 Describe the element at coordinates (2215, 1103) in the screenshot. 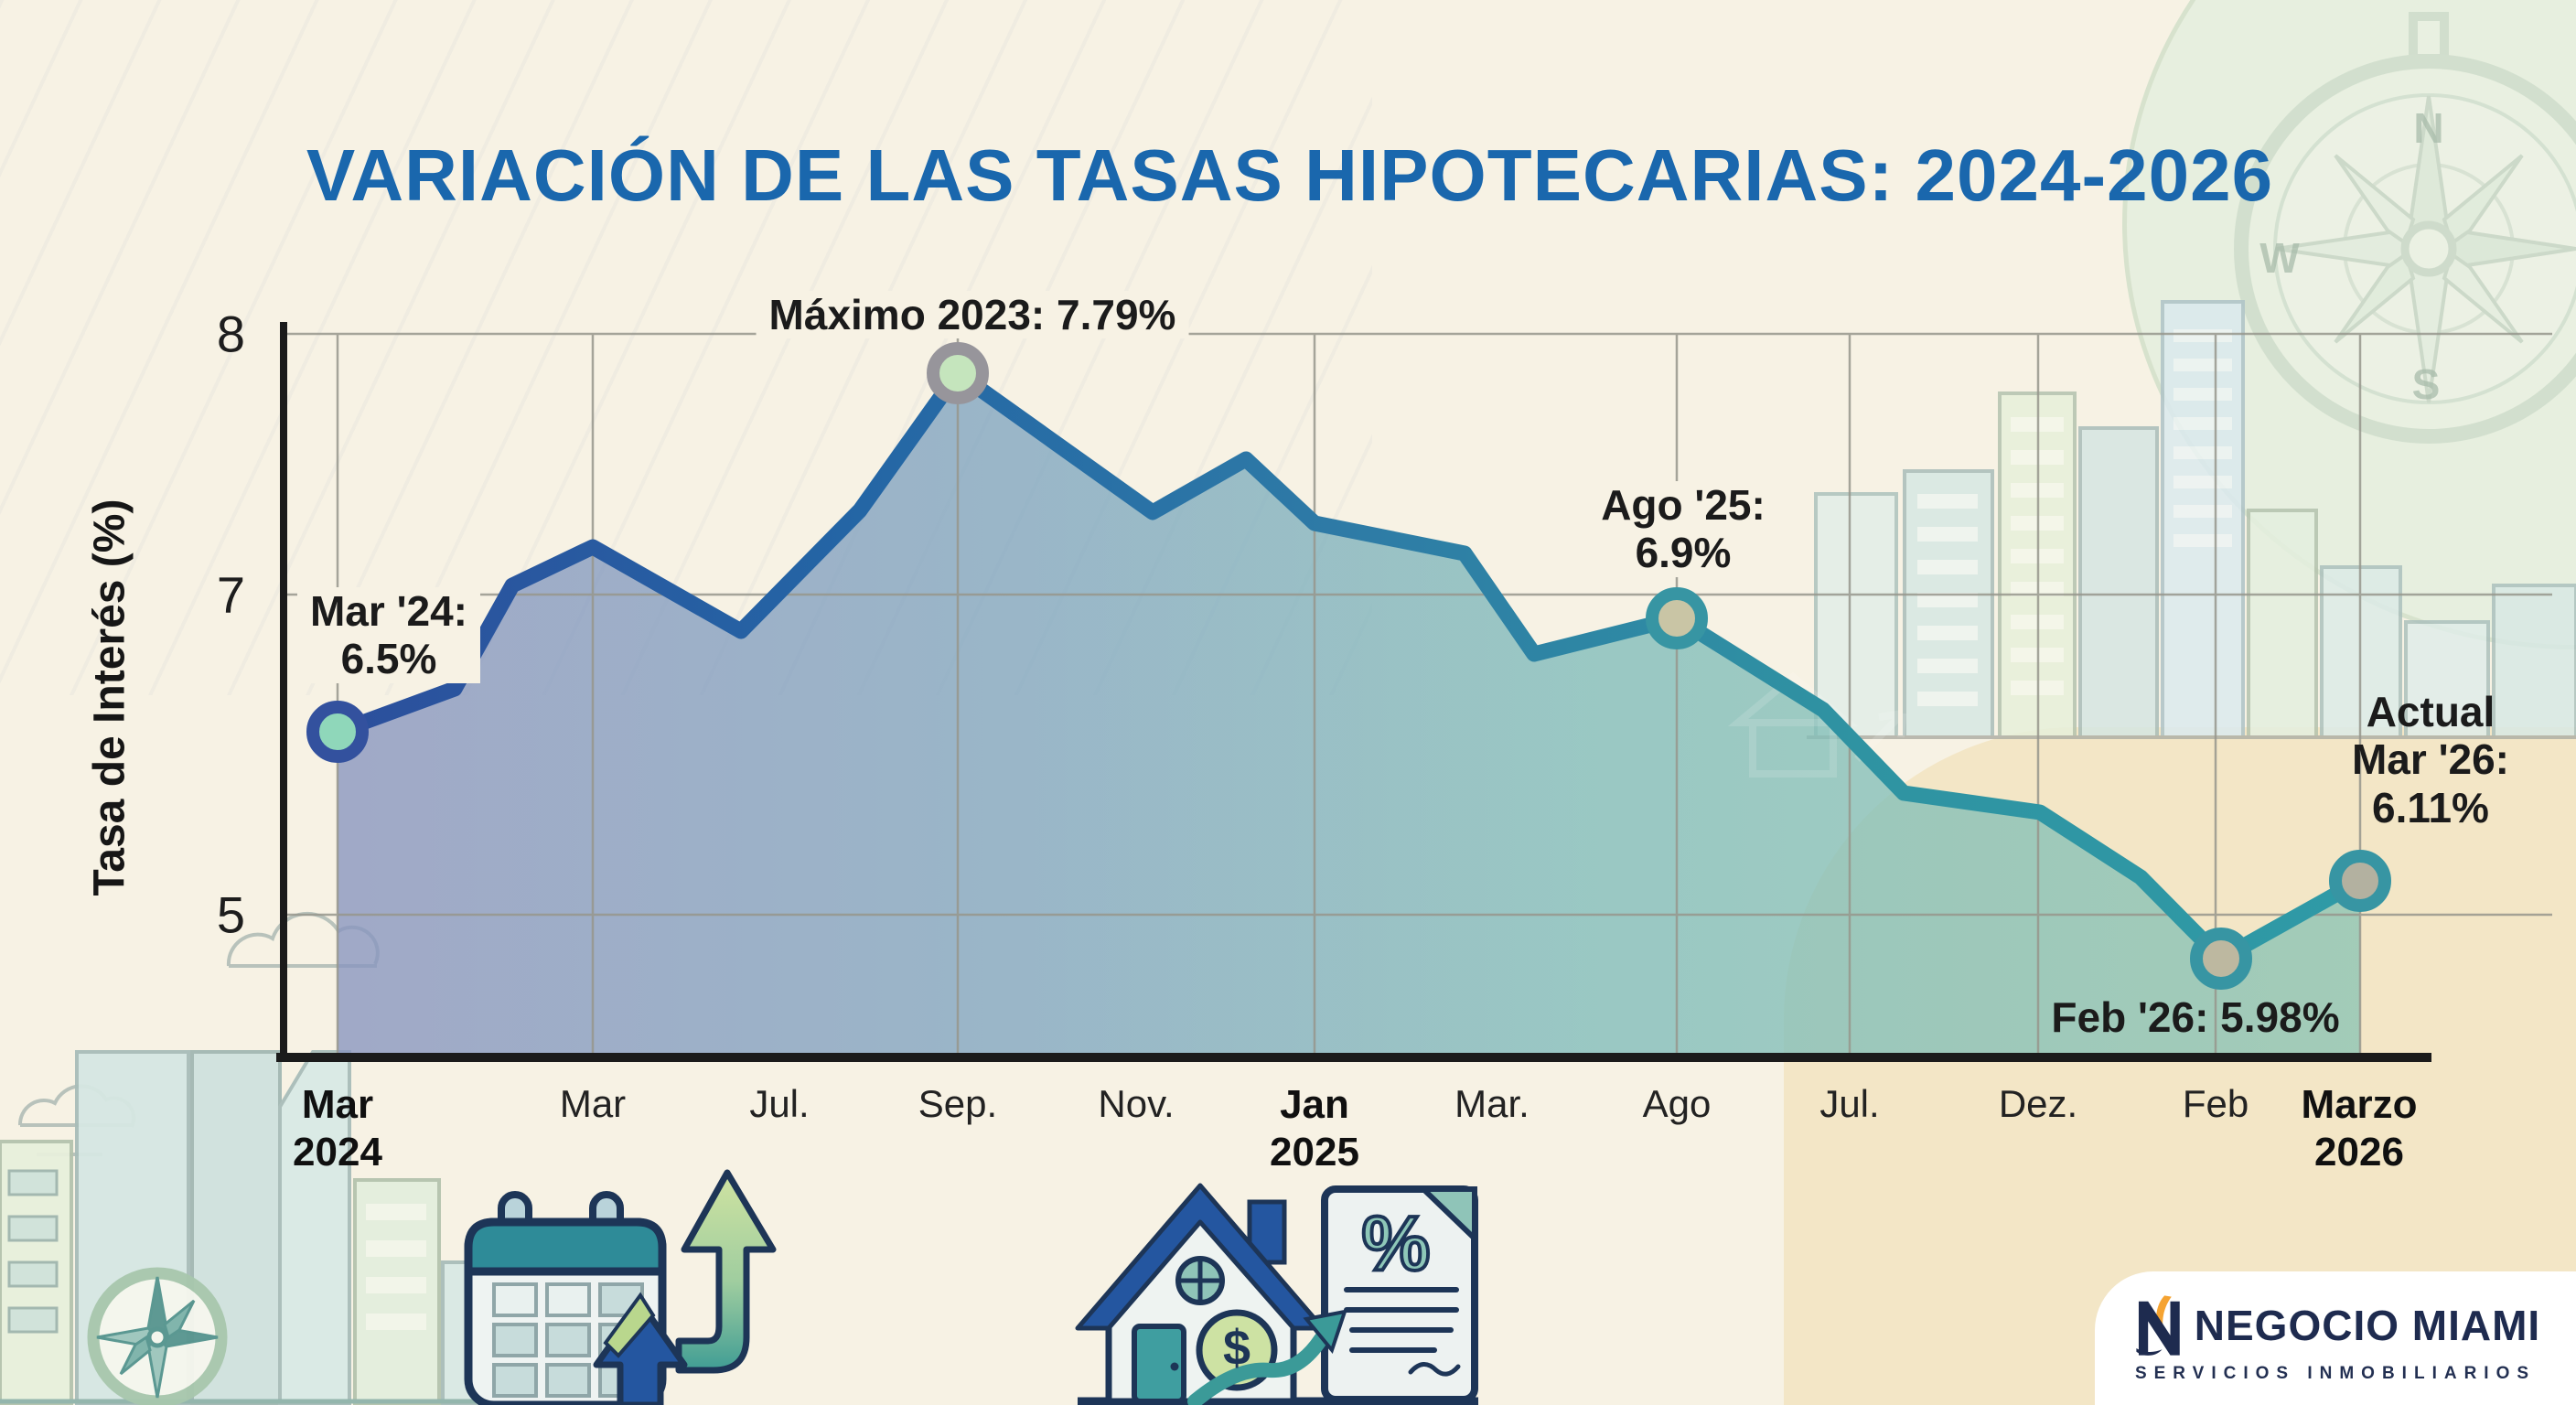

I see `x-label-feb: Feb` at that location.